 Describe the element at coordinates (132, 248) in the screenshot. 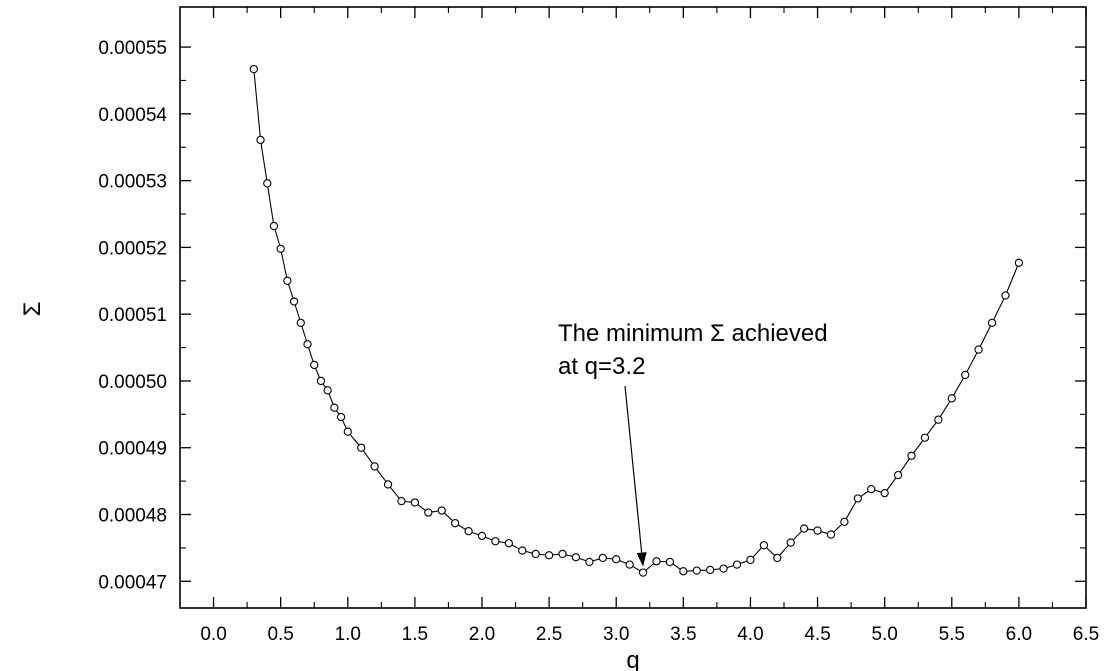

I see `y-tick-label: 0.00052` at that location.